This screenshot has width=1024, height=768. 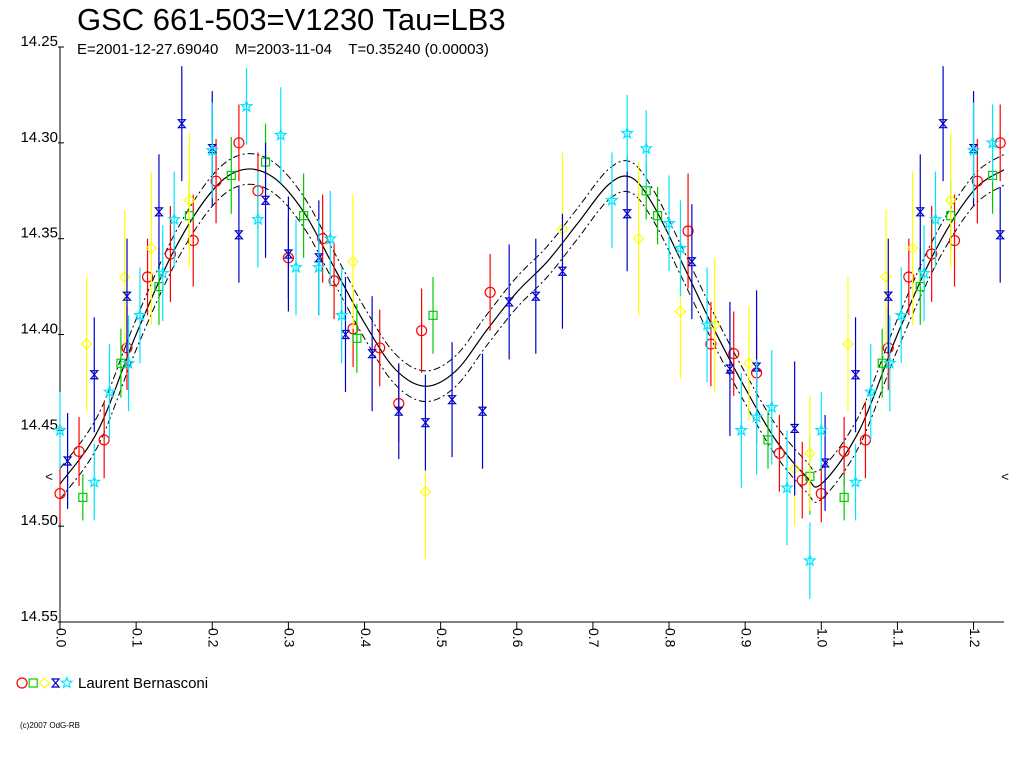 What do you see at coordinates (39, 329) in the screenshot?
I see `y-tick-label: 14.40` at bounding box center [39, 329].